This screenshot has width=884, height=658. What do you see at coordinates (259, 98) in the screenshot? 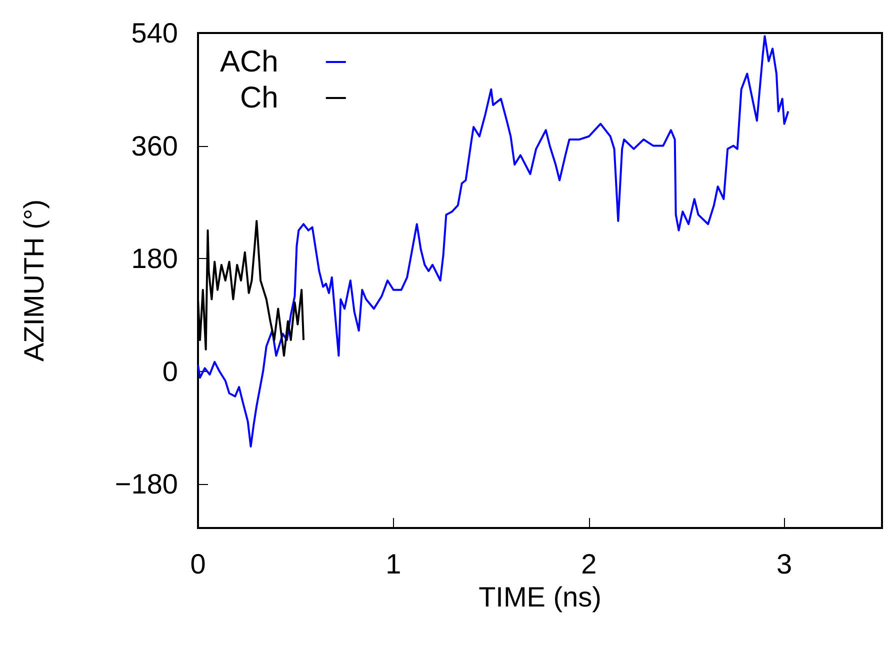
I see `legend-label: Ch` at bounding box center [259, 98].